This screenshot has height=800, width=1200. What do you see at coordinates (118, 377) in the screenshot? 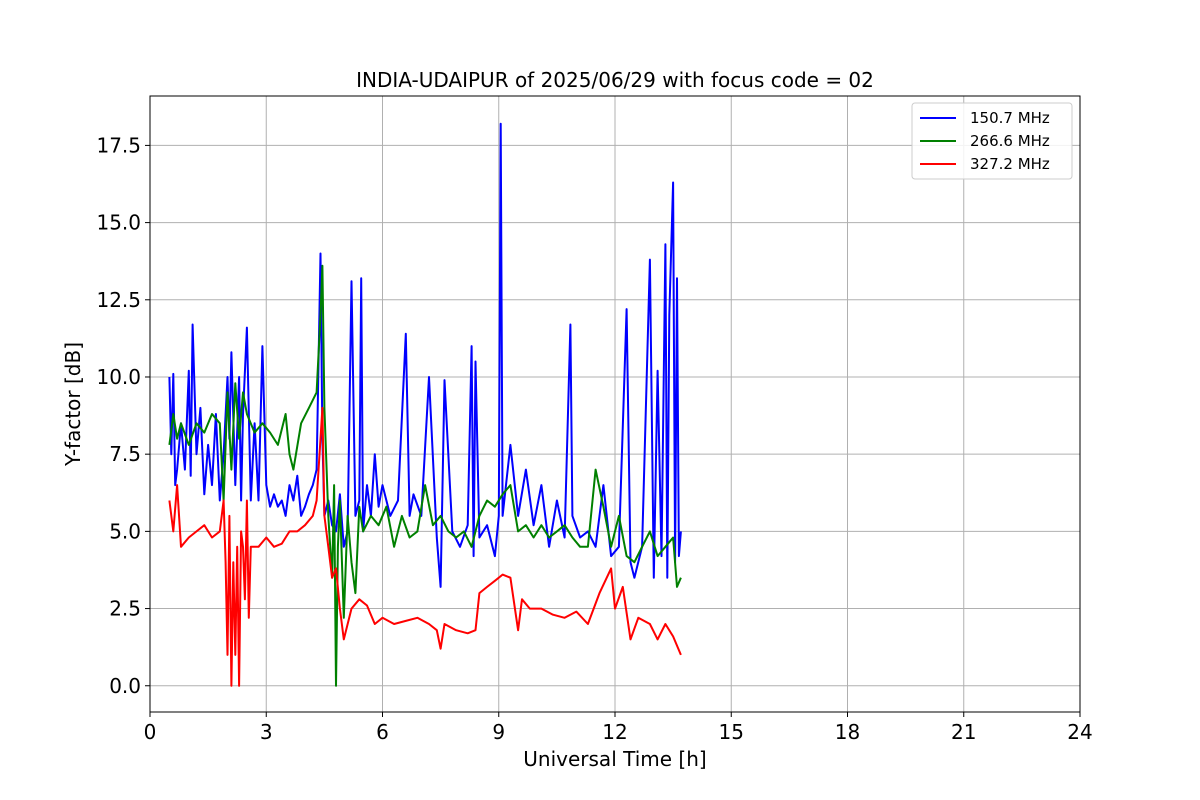
I see `y-tick-label: 10.0` at bounding box center [118, 377].